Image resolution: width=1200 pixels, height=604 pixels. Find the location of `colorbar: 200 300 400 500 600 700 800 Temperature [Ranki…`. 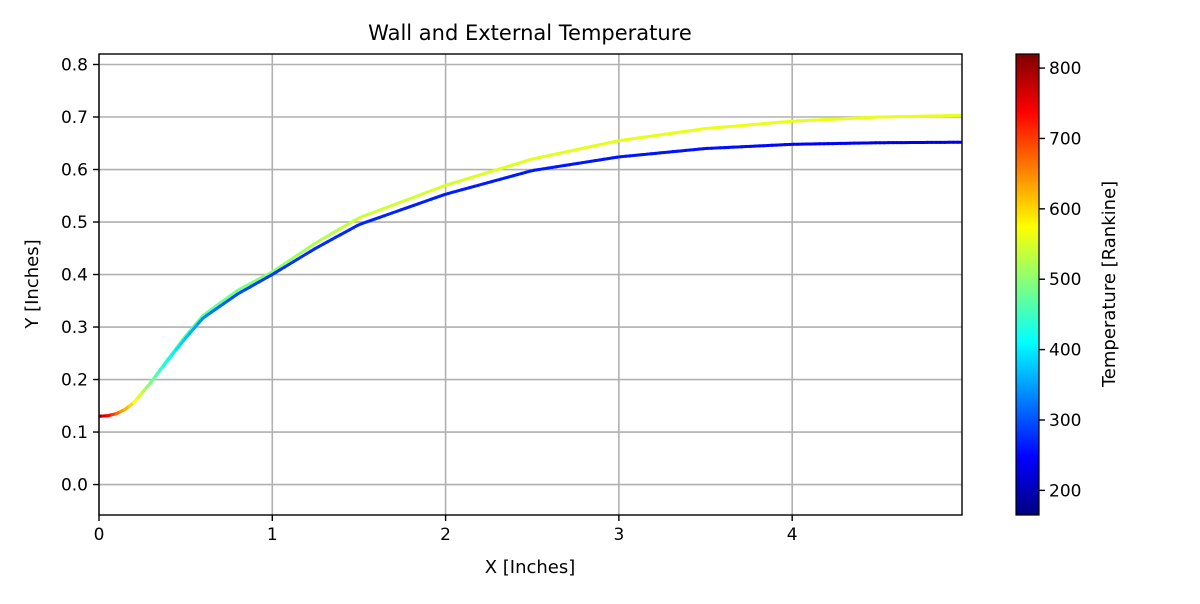

colorbar: 200 300 400 500 600 700 800 Temperature [Ranki… is located at coordinates (1068, 284).